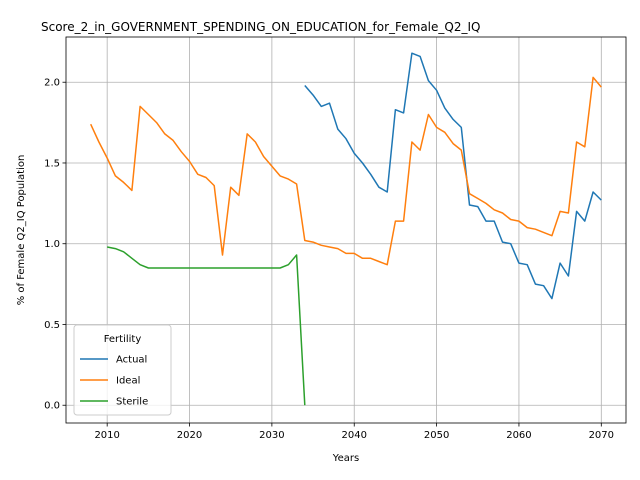 The width and height of the screenshot is (640, 480). Describe the element at coordinates (52, 325) in the screenshot. I see `y-tick-label: 0.5` at that location.